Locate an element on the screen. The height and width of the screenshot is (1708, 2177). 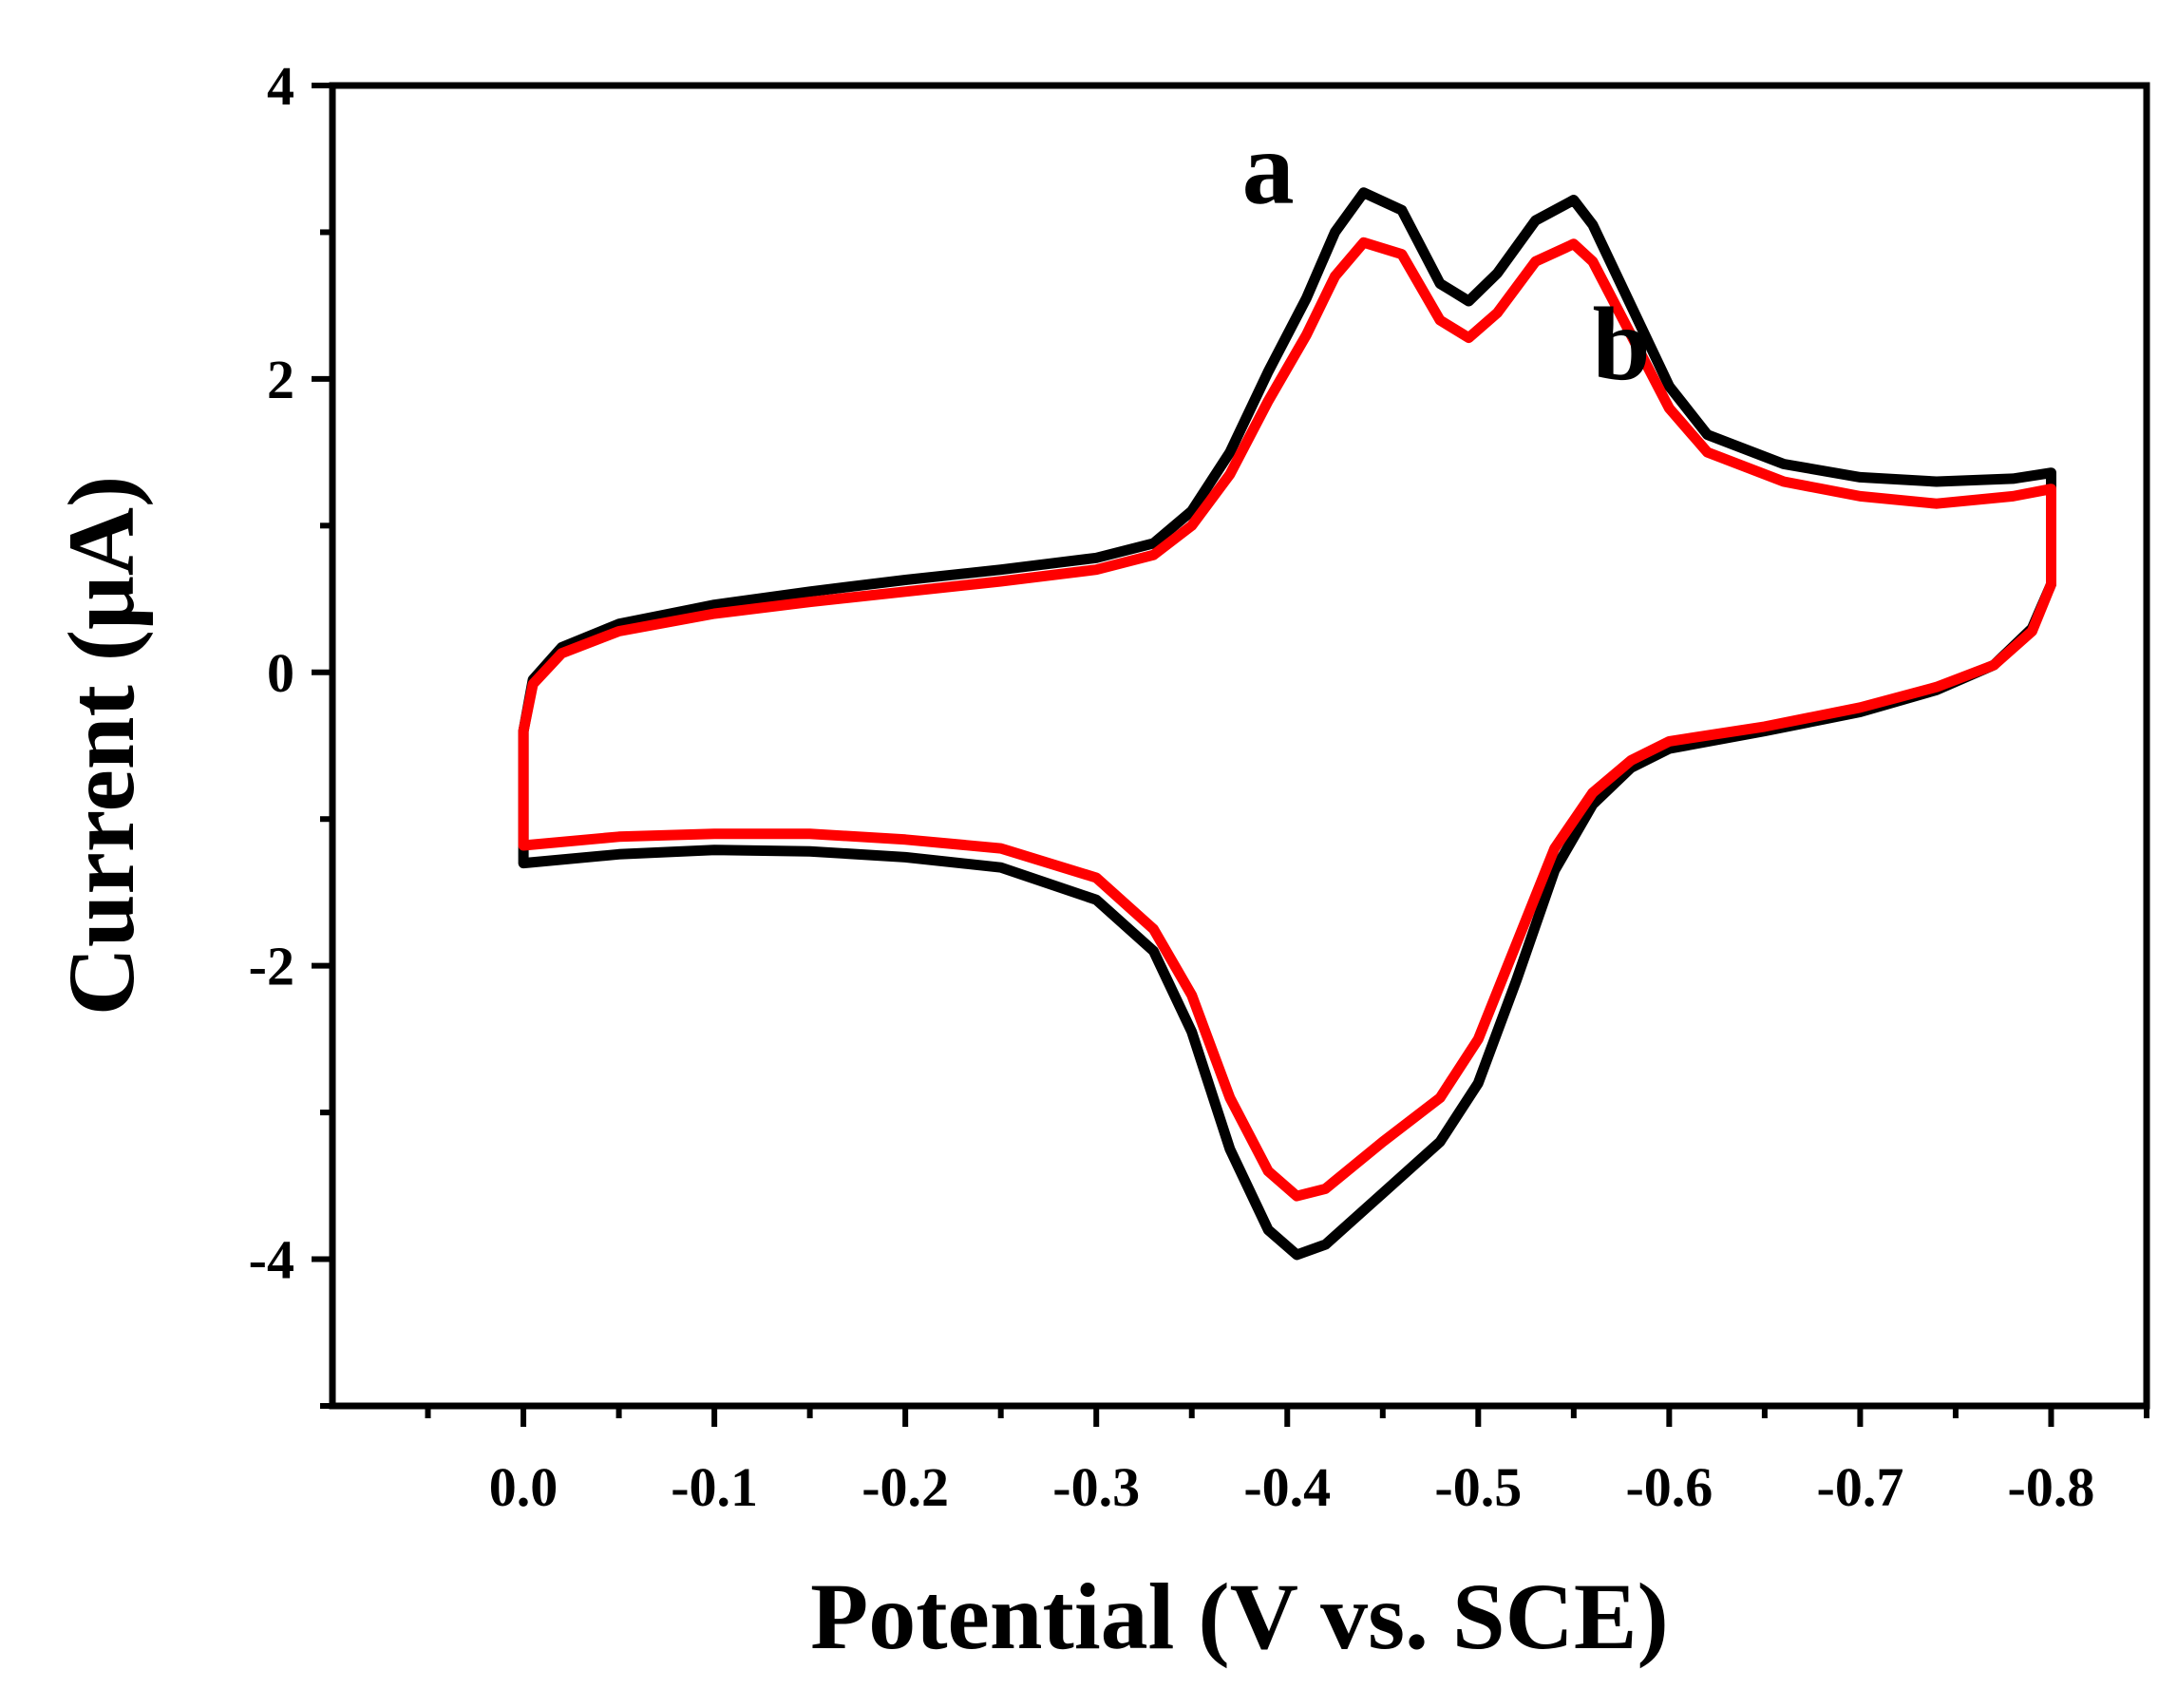
x-tick-label: -0.7 is located at coordinates (1860, 1487).